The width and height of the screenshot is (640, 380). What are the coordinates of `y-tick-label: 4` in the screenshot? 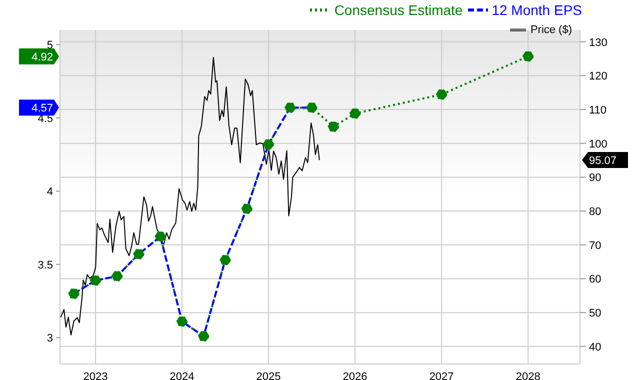 It's located at (49, 192).